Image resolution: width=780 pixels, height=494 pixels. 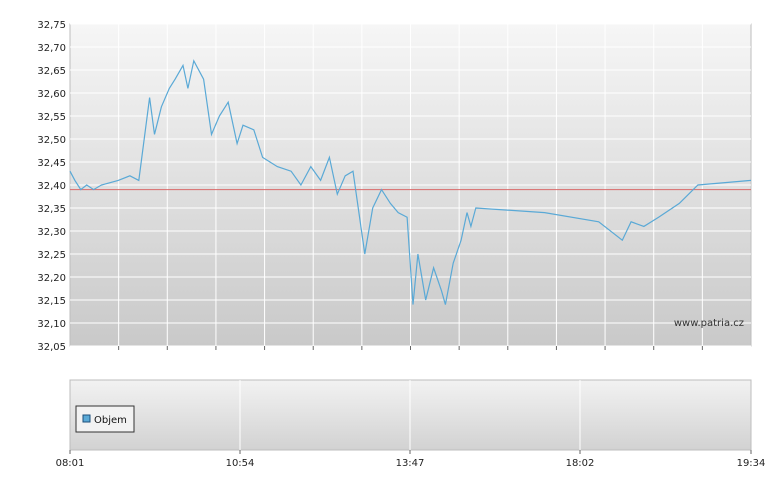 I want to click on legend-swatch, so click(x=86, y=418).